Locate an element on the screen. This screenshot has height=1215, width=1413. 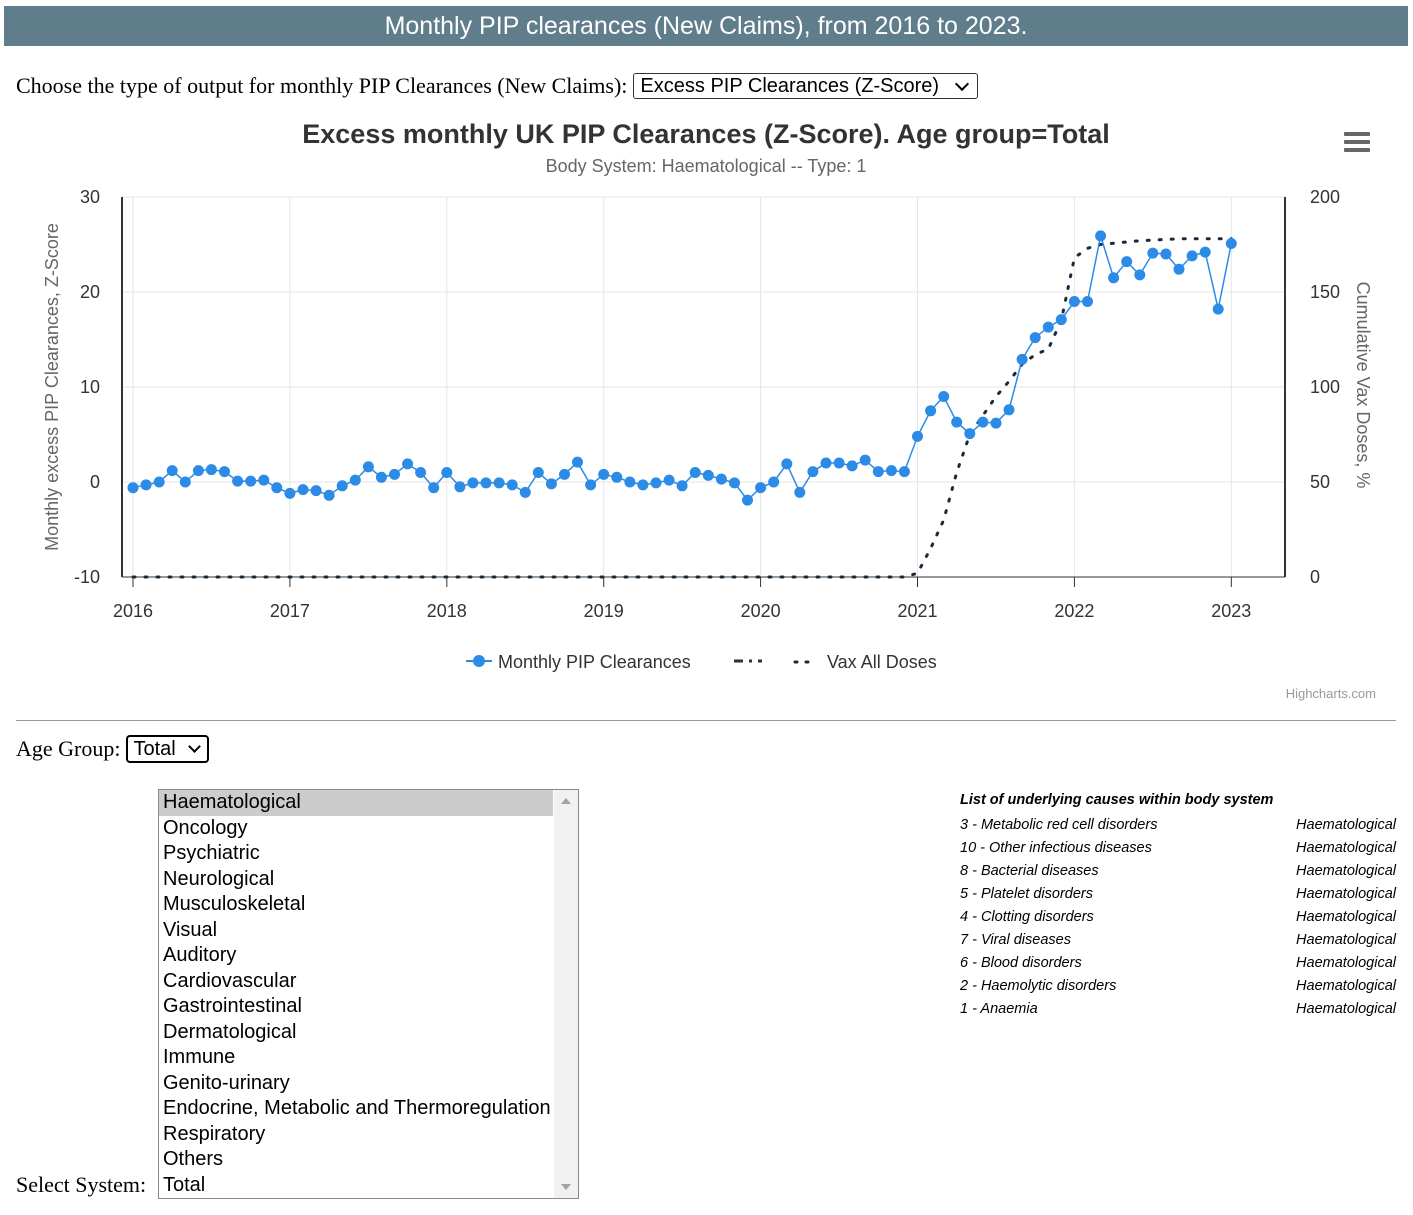
x-tick-label: 2022 is located at coordinates (1074, 611).